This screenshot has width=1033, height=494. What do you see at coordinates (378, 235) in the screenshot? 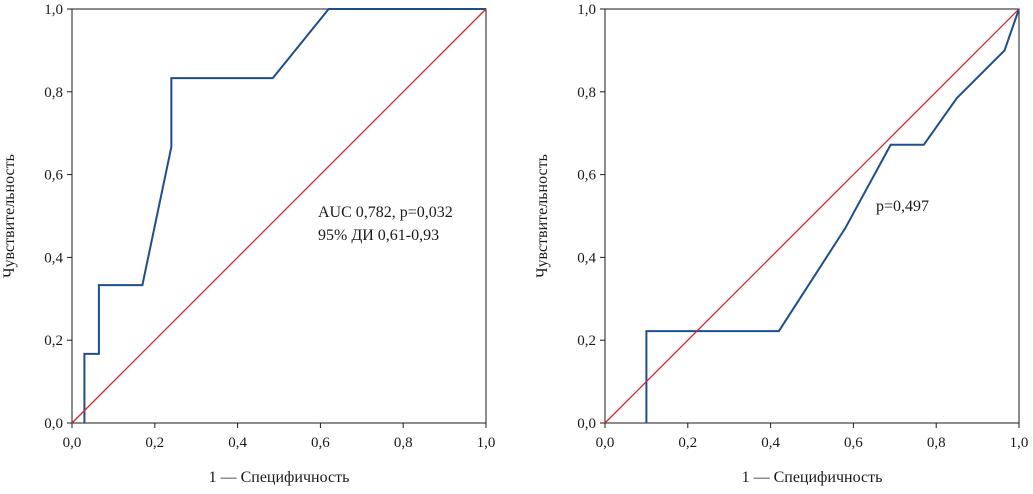
I see `annotation-text: 95% ДИ 0,61-0,93` at bounding box center [378, 235].